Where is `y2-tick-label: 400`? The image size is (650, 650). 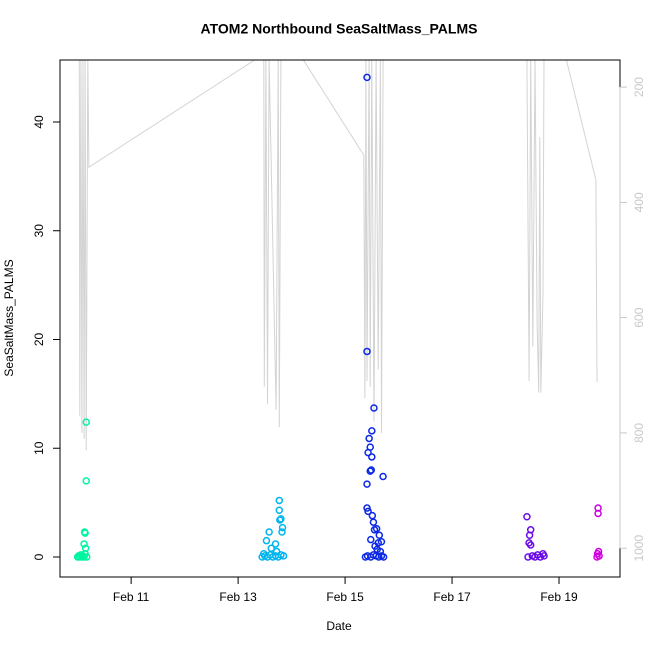
y2-tick-label: 400 is located at coordinates (639, 202).